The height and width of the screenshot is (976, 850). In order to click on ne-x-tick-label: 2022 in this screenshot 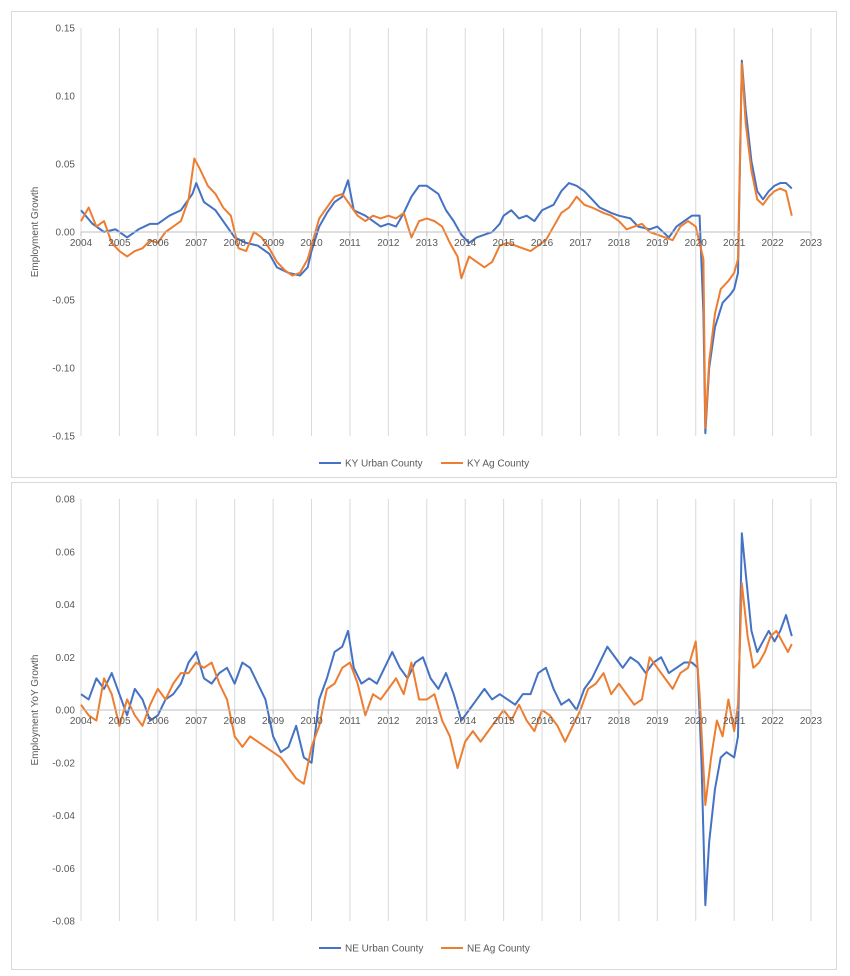, I will do `click(772, 721)`.